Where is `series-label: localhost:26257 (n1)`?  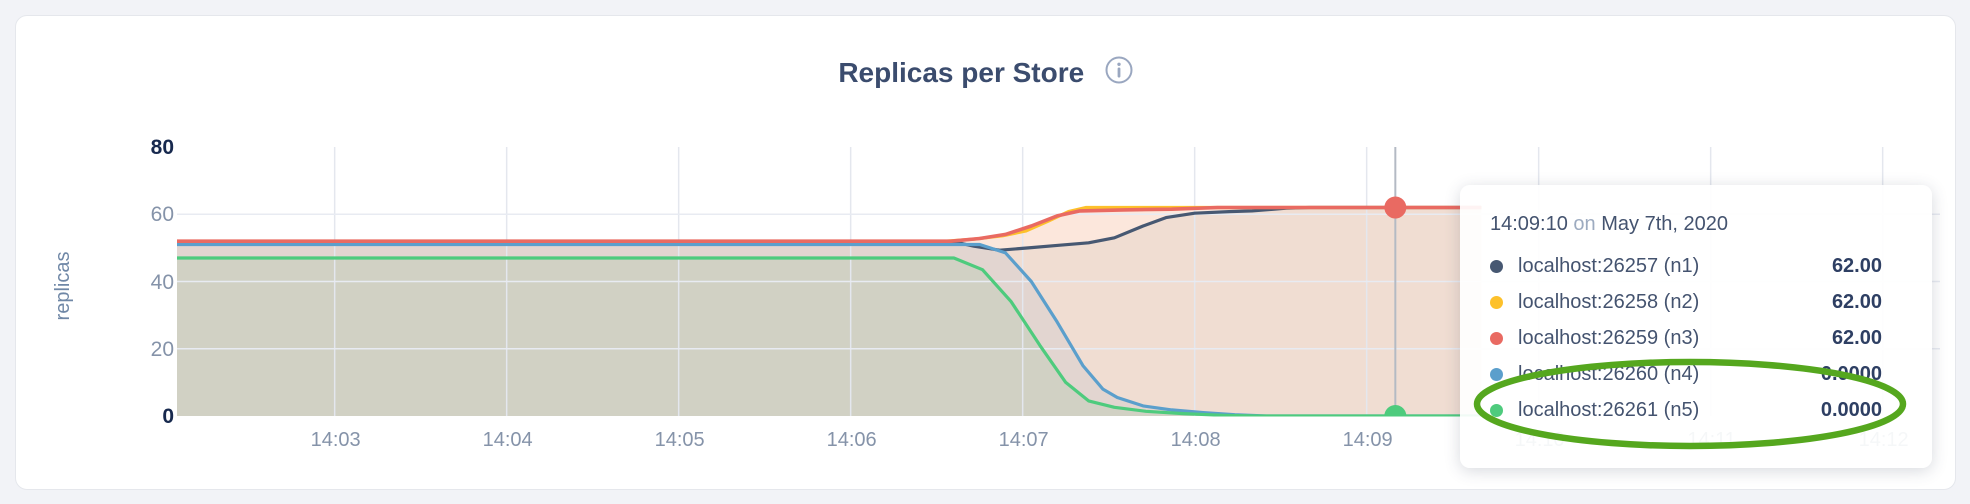
series-label: localhost:26257 (n1) is located at coordinates (1609, 265).